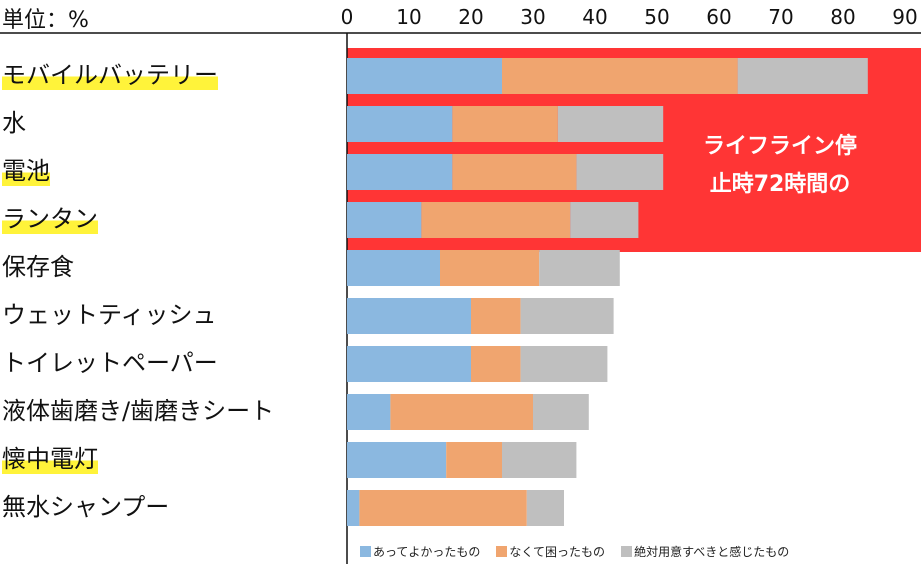  Describe the element at coordinates (109, 315) in the screenshot. I see `category-label: ウェットティッシュ` at that location.